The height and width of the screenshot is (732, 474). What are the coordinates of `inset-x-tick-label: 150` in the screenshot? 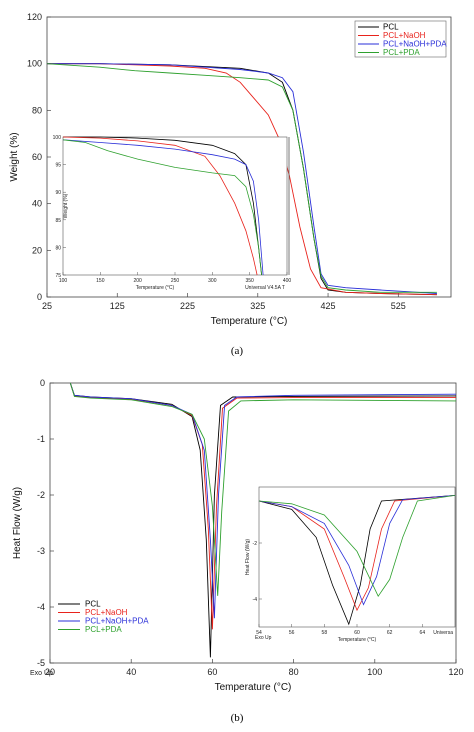 It's located at (100, 281).